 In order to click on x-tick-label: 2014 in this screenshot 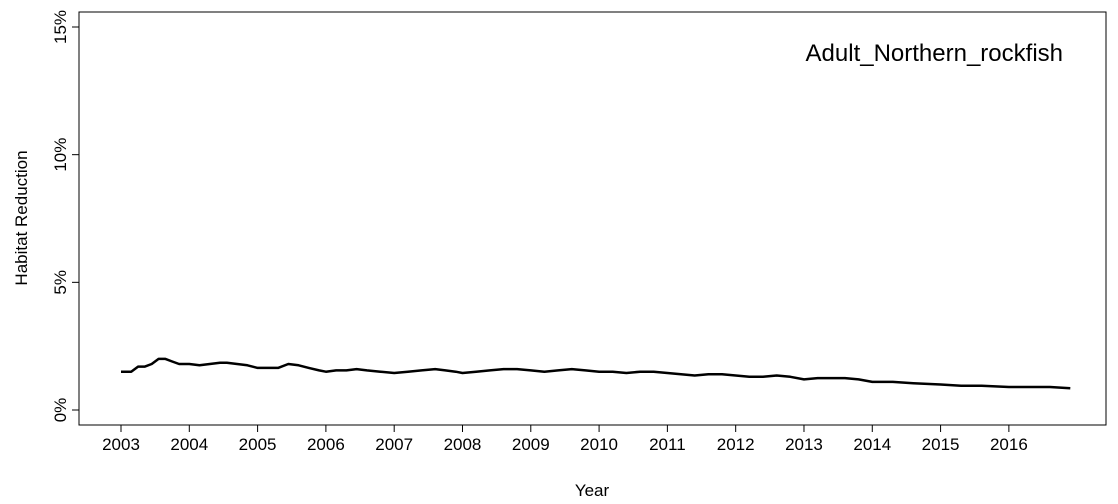, I will do `click(872, 444)`.